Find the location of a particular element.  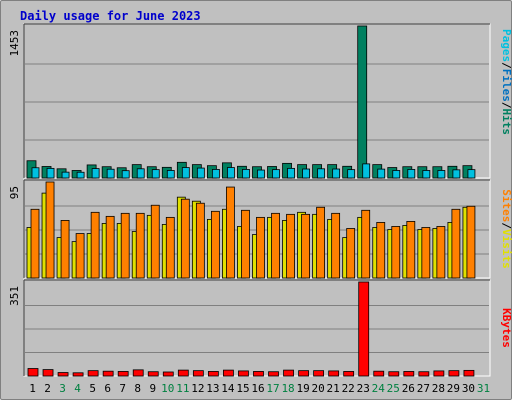

day-label: 9 is located at coordinates (152, 388).